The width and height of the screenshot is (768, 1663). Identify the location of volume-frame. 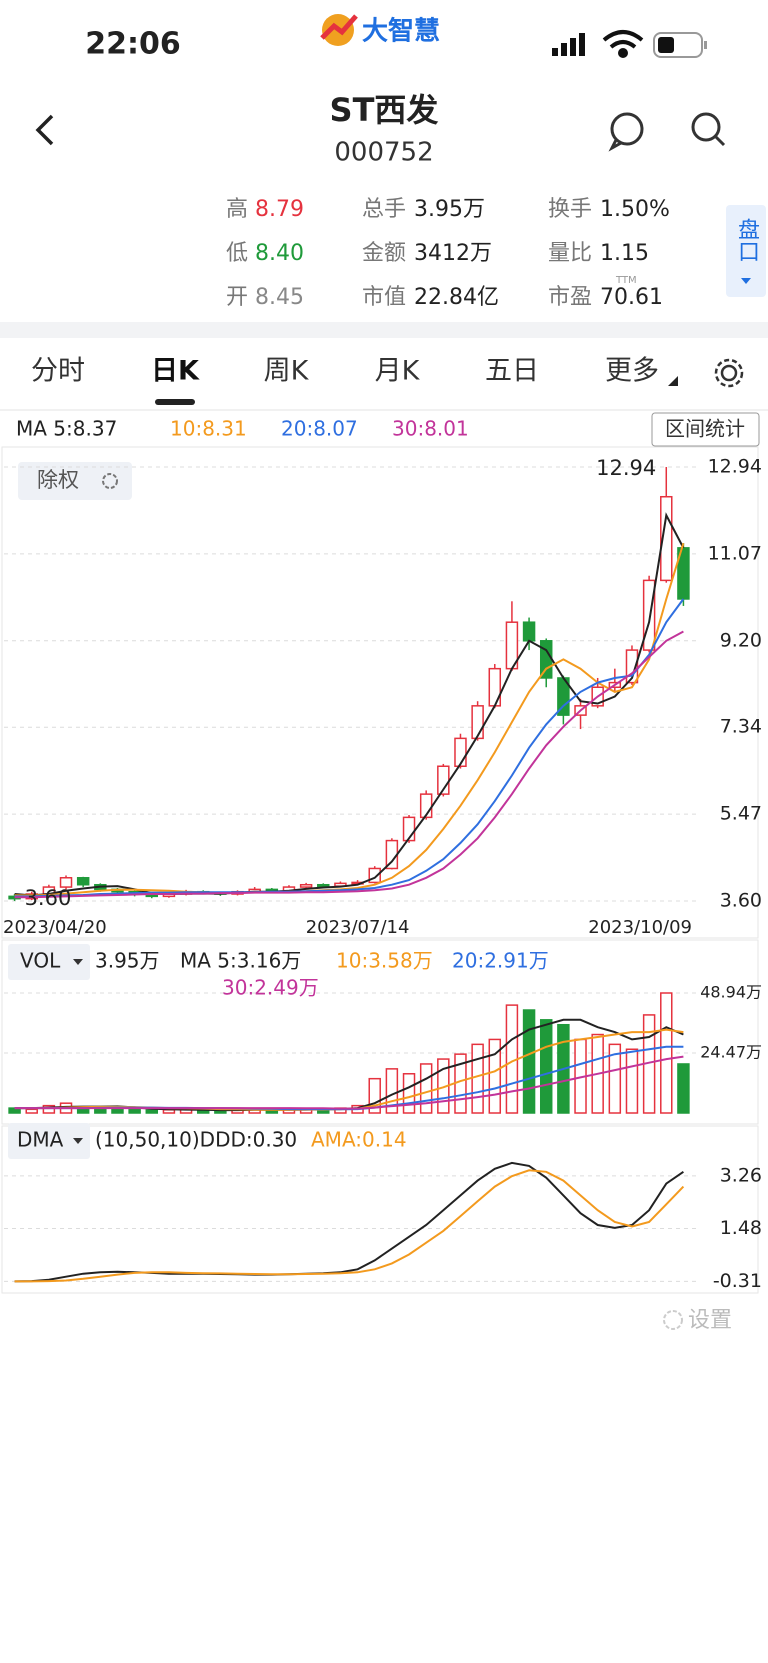
(380, 1032).